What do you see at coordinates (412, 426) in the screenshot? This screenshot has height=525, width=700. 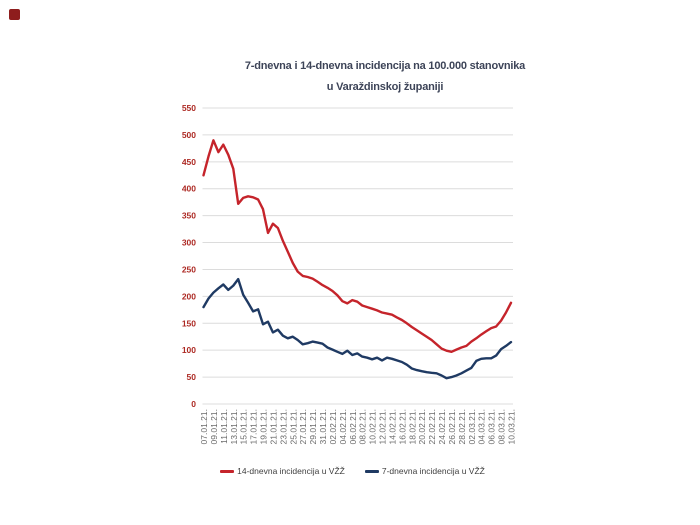 I see `x-tick-label: 18.02.21.` at bounding box center [412, 426].